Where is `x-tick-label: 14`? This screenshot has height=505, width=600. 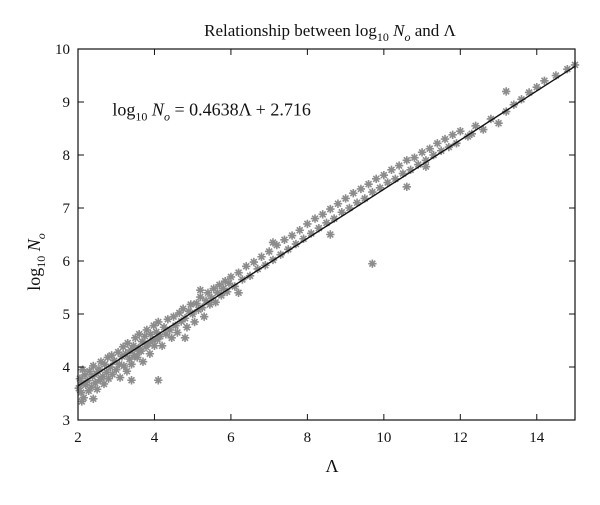 x-tick-label: 14 is located at coordinates (537, 438).